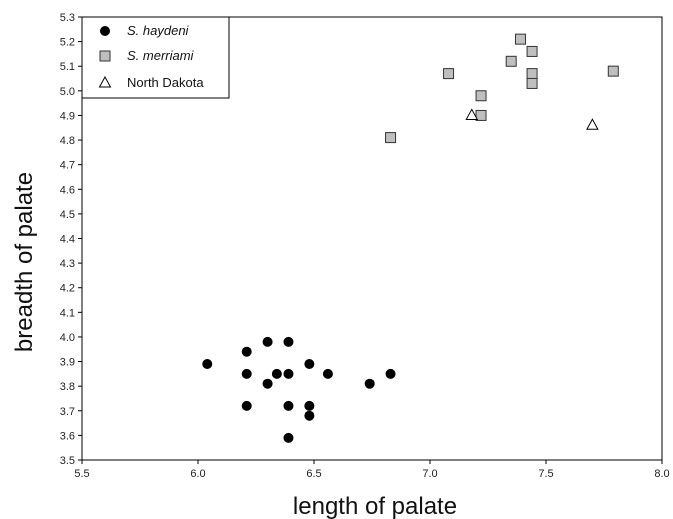  I want to click on x-tick-label: 7.5, so click(545, 474).